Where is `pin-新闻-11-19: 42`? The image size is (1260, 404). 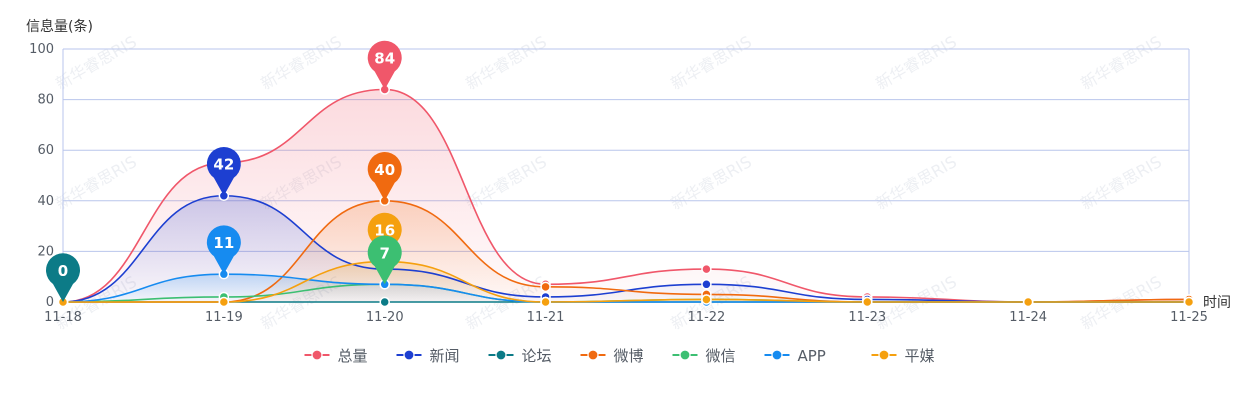
pin-新闻-11-19: 42 is located at coordinates (223, 171).